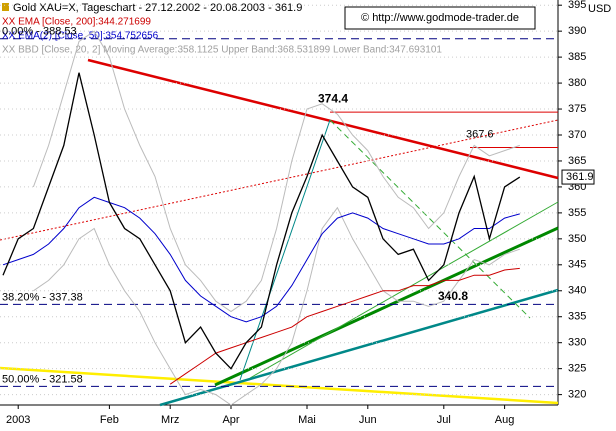 This screenshot has height=431, width=616. What do you see at coordinates (170, 420) in the screenshot?
I see `x-tick-label: Mrz` at bounding box center [170, 420].